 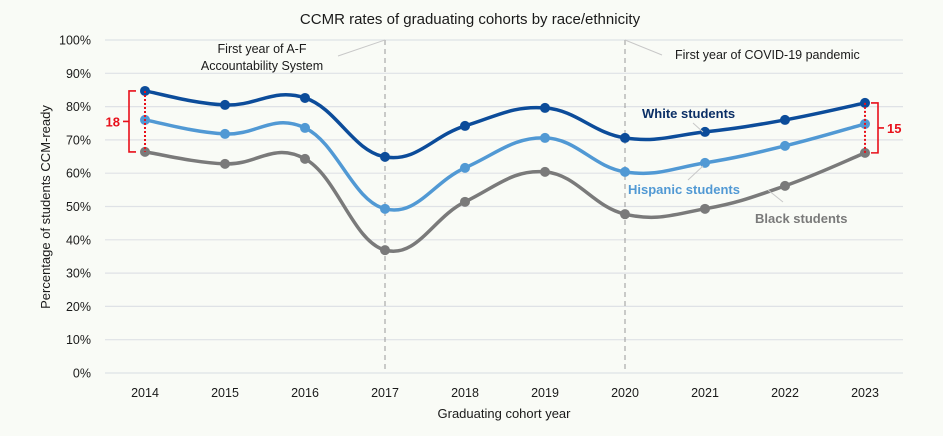 What do you see at coordinates (785, 393) in the screenshot?
I see `x-tick-label: 2022` at bounding box center [785, 393].